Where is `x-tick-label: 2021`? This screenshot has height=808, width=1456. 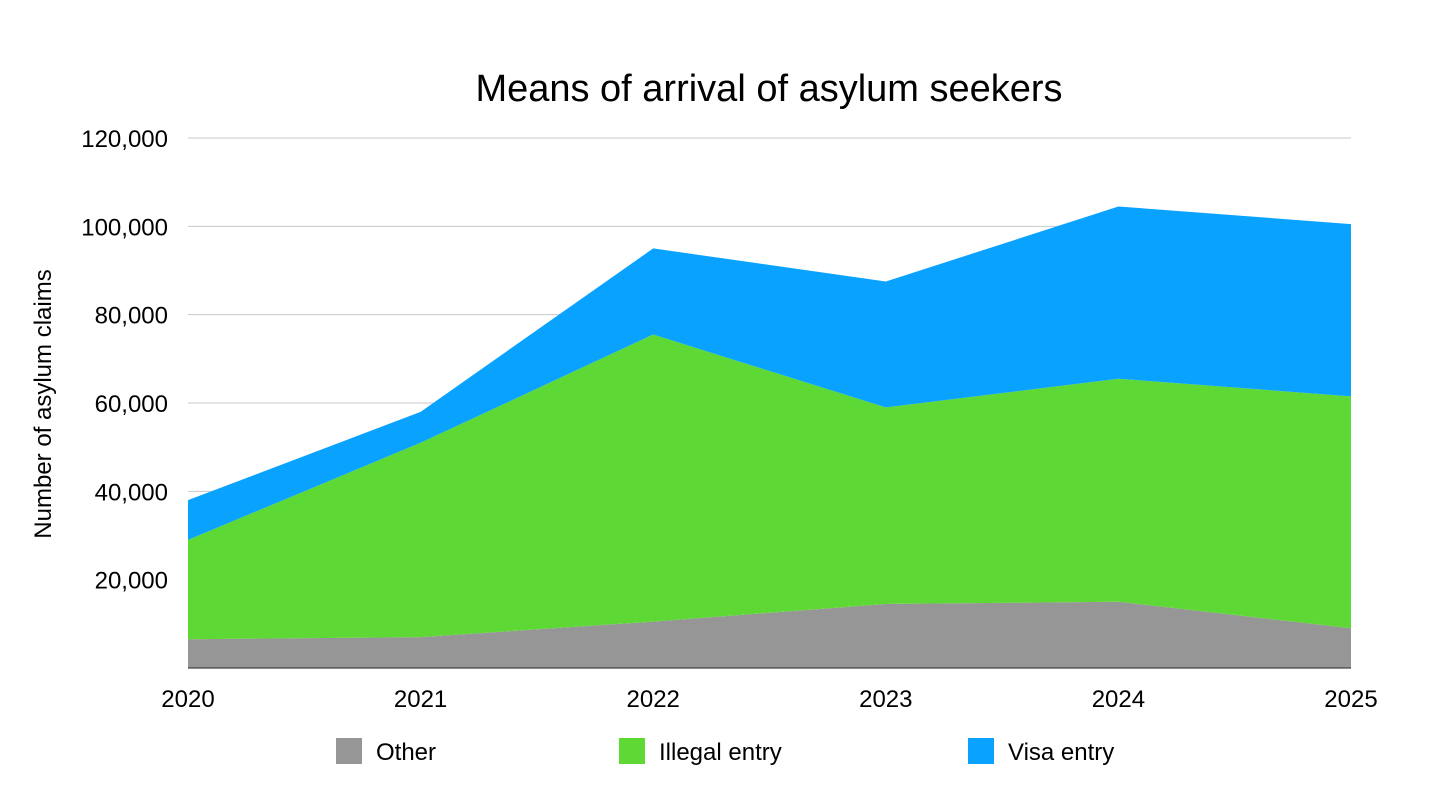 x-tick-label: 2021 is located at coordinates (420, 699).